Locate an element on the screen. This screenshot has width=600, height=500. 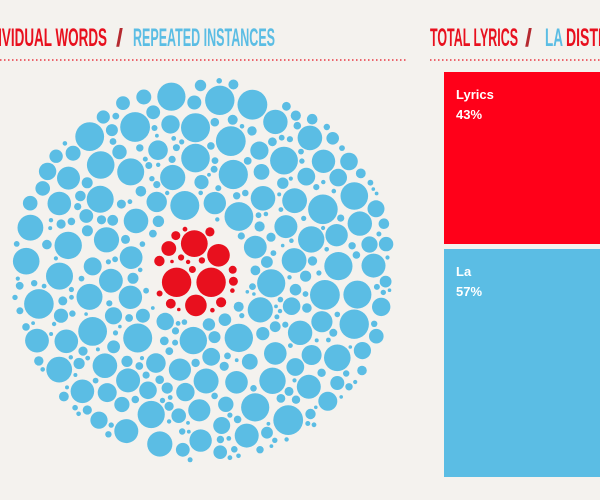
right-title-third: DISTRIBUTION is located at coordinates (583, 38).